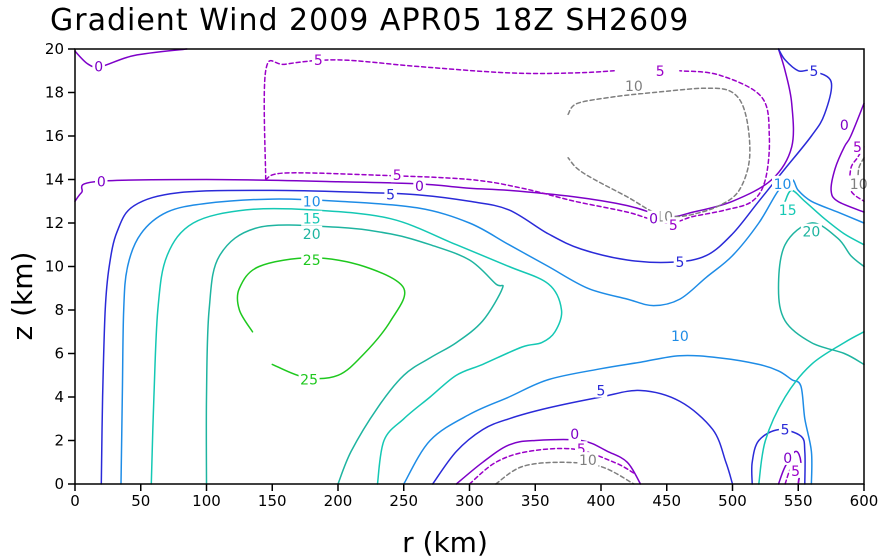 The width and height of the screenshot is (879, 559). I want to click on chart-title: Gradient Wind 2009 APR05 18Z SH2609, so click(369, 20).